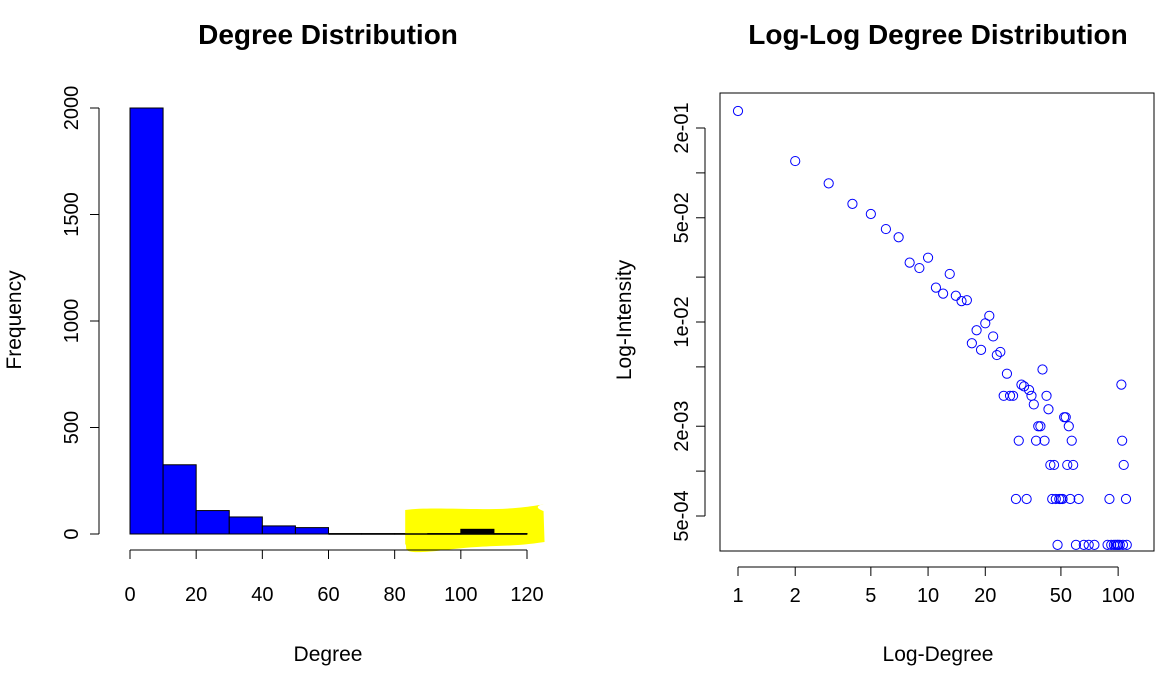  Describe the element at coordinates (938, 654) in the screenshot. I see `loglog-x-axis-title: Log-Degree` at that location.